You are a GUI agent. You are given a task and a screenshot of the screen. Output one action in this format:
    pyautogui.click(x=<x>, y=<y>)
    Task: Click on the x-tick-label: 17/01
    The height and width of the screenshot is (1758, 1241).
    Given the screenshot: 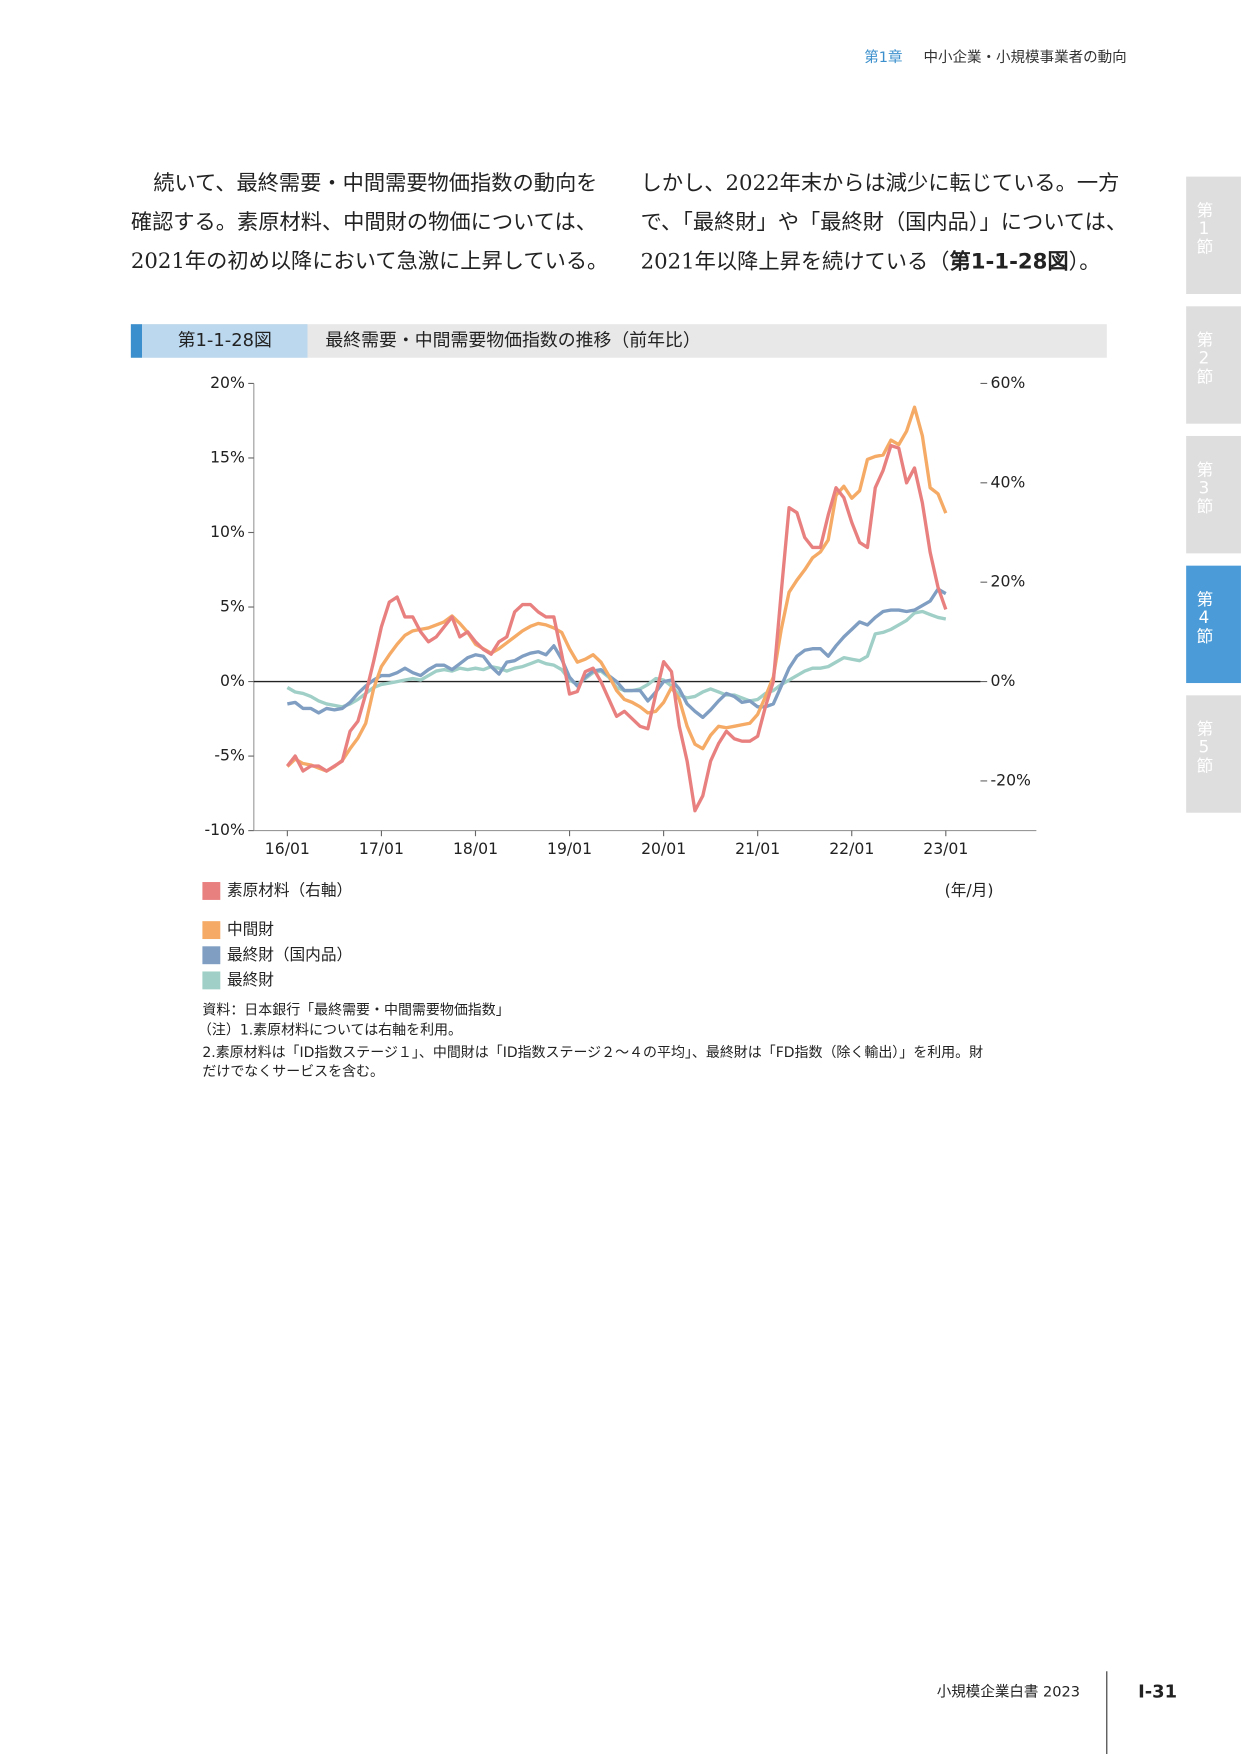 What is the action you would take?
    pyautogui.click(x=381, y=848)
    